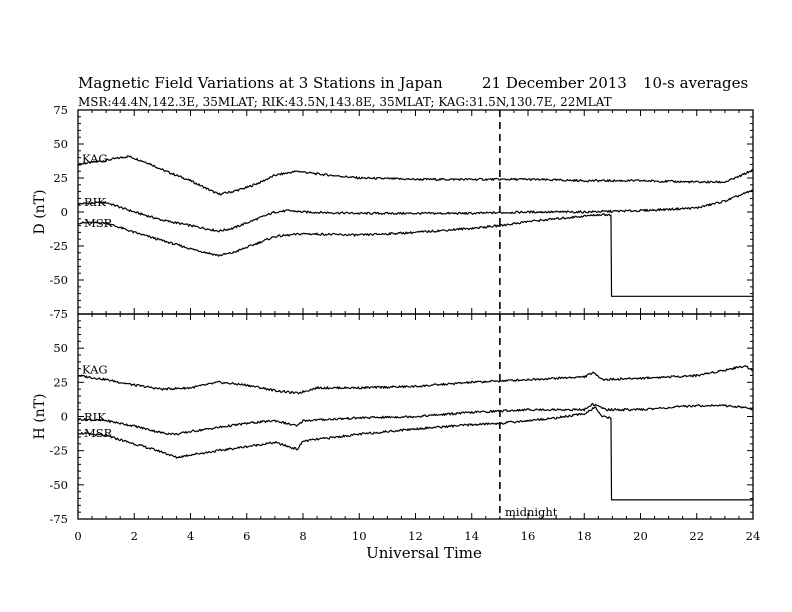 The height and width of the screenshot is (612, 792). Describe the element at coordinates (640, 536) in the screenshot. I see `x-tick-label: 20` at that location.